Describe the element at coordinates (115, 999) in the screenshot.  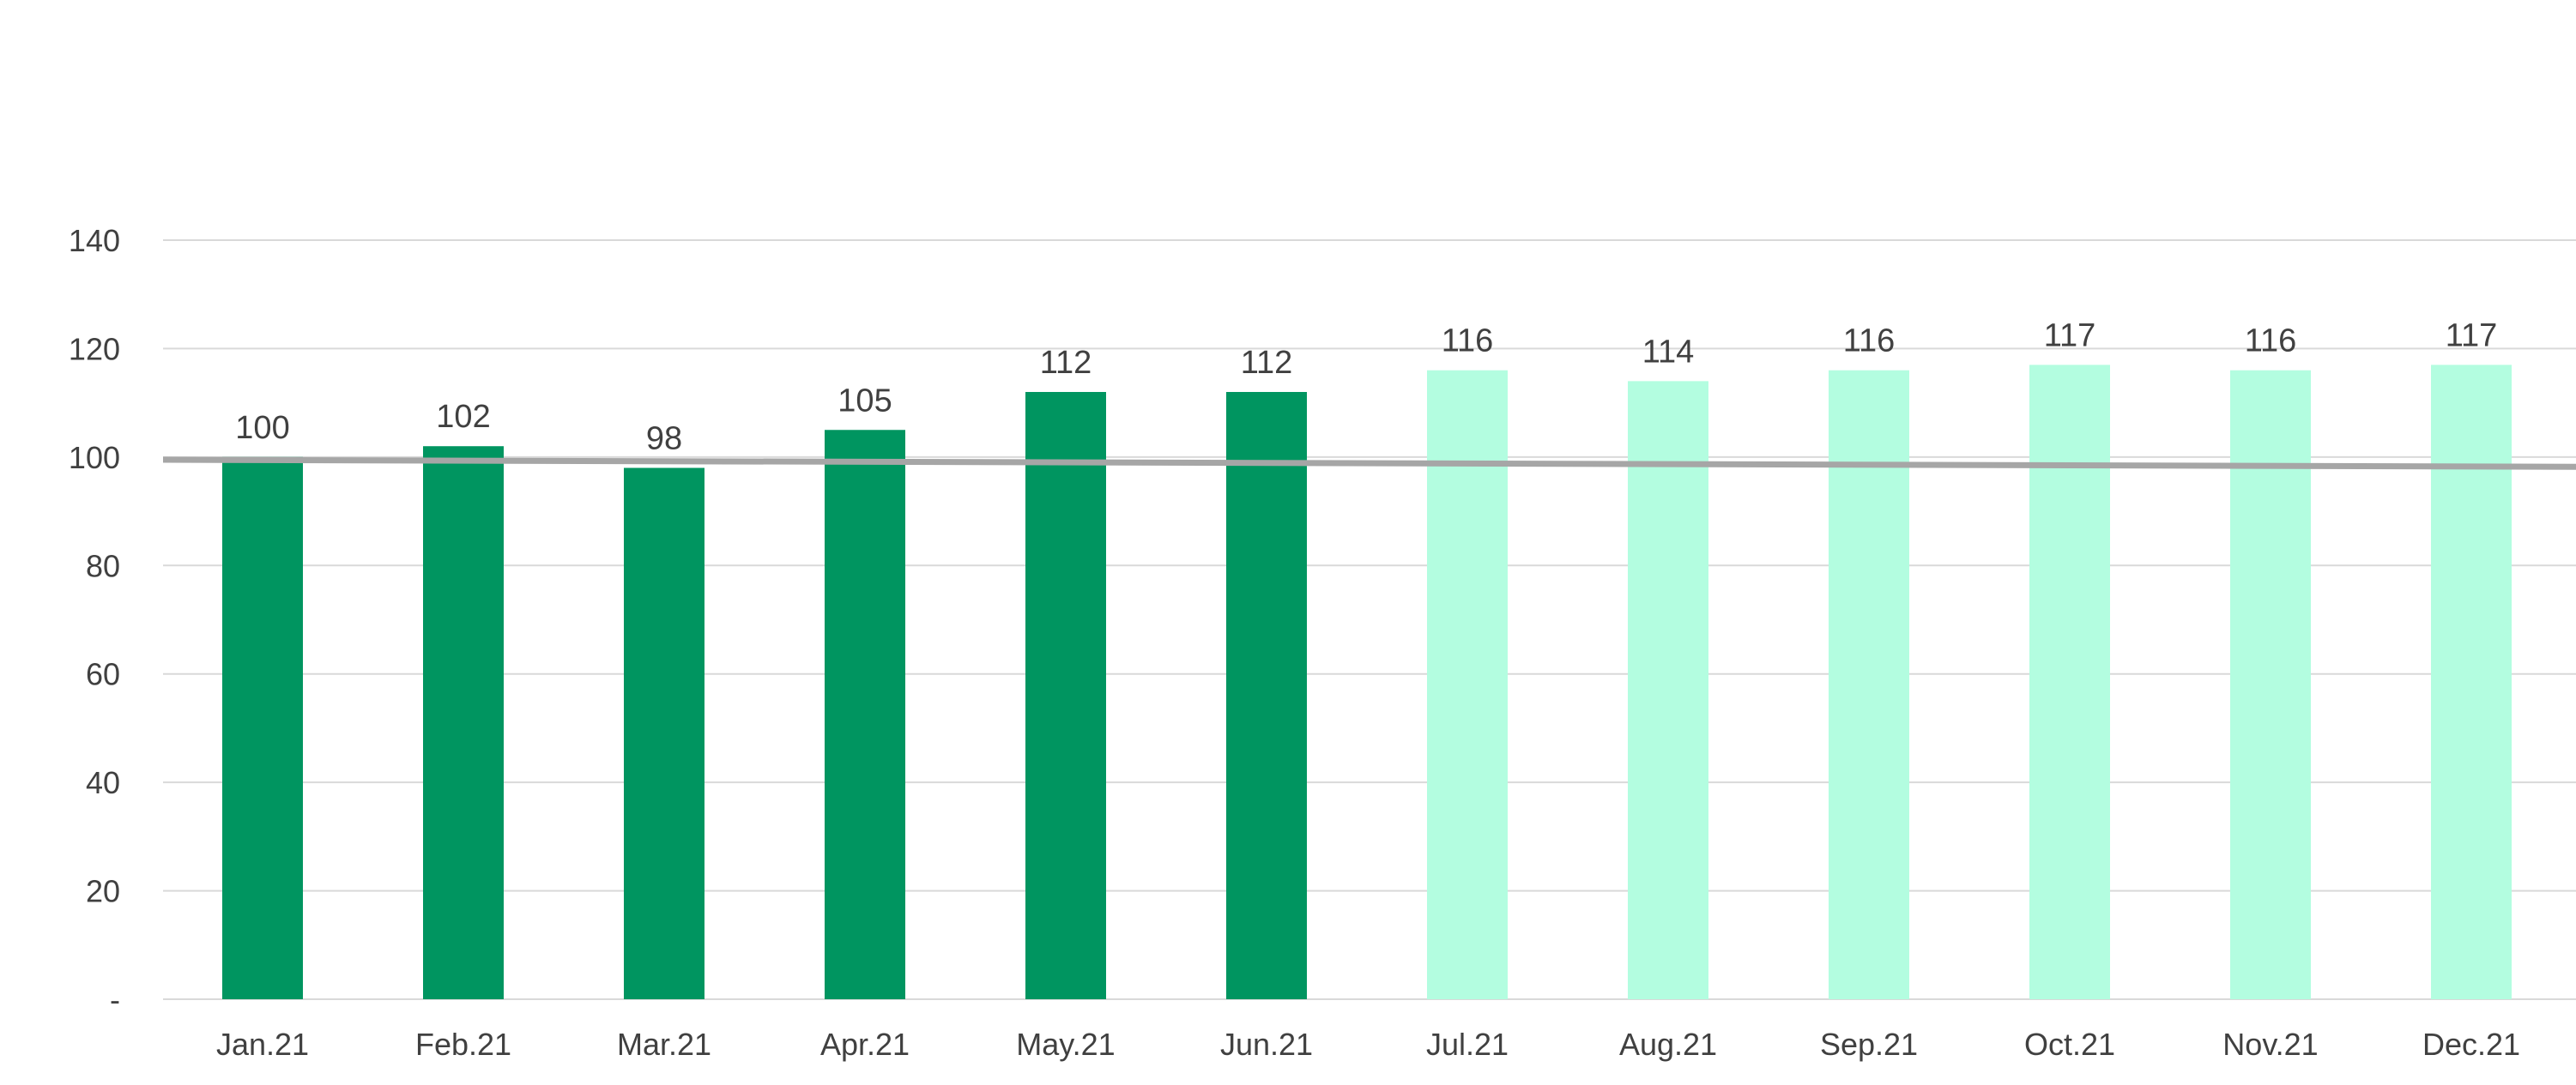
I see `y-tick-label: -` at that location.